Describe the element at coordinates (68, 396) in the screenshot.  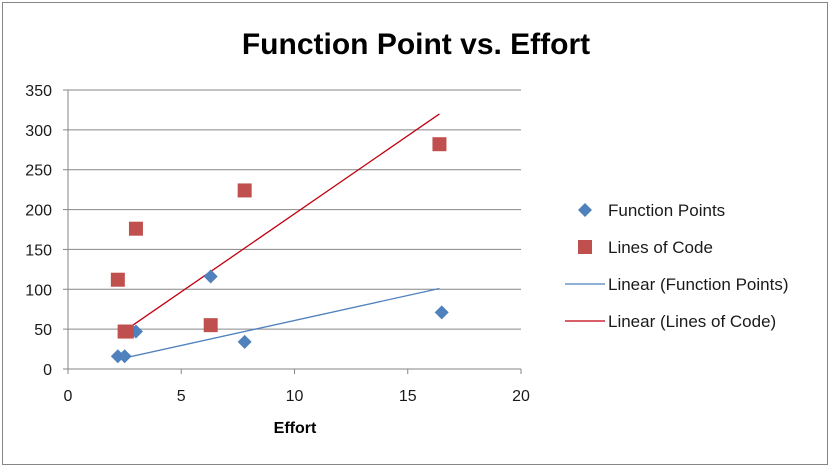
I see `x-tick-label-0: 0` at that location.